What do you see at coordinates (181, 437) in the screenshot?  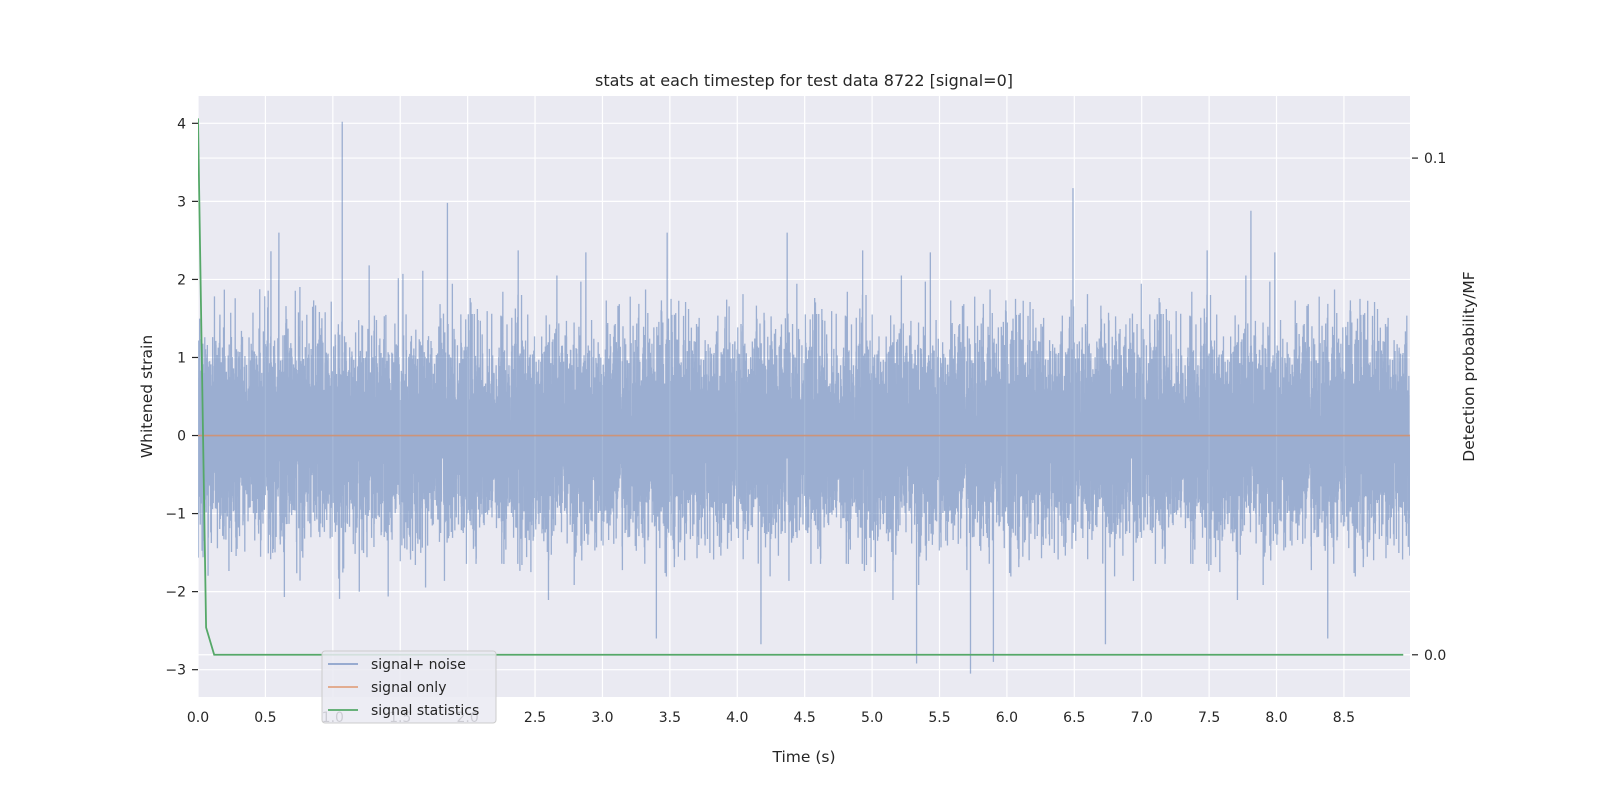 I see `y-tick-label: 0` at bounding box center [181, 437].